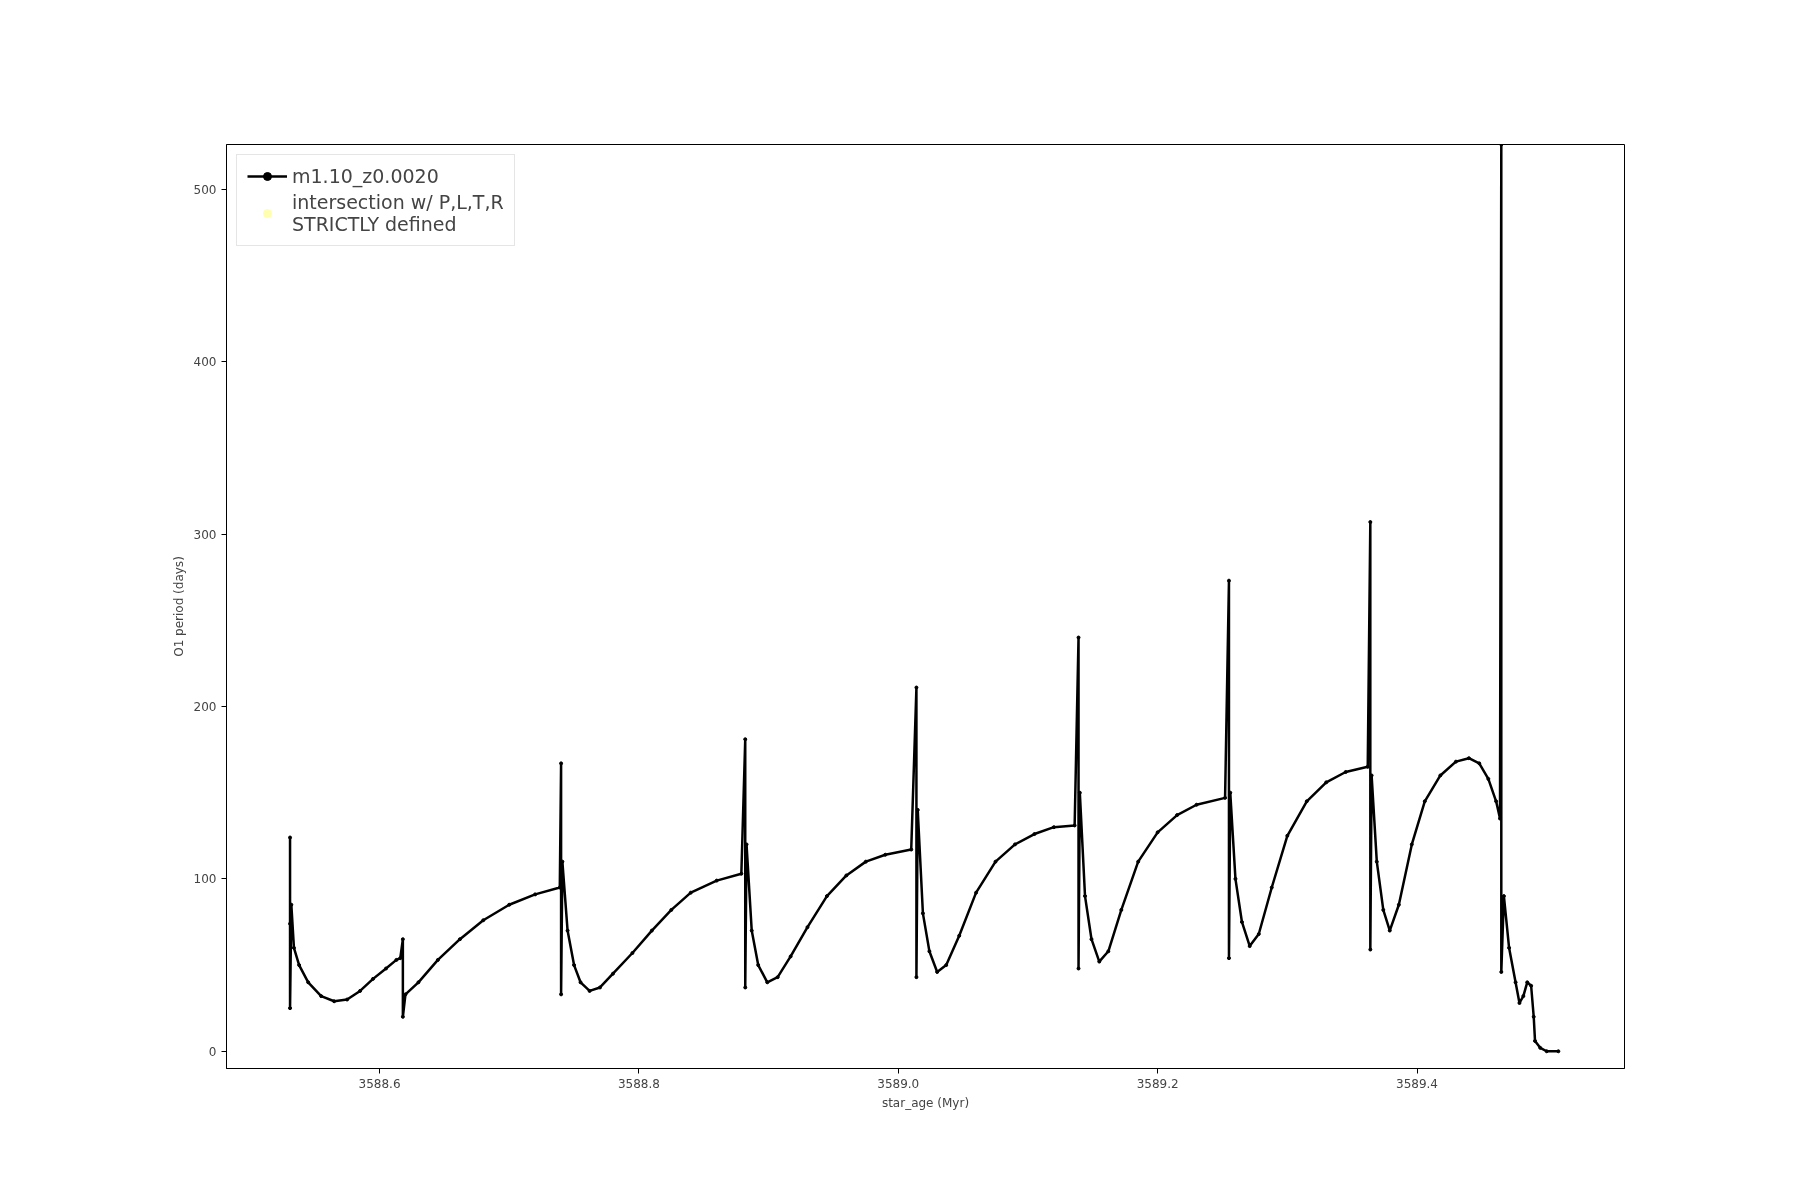  What do you see at coordinates (379, 1083) in the screenshot?
I see `x-tick-label: 3588.6` at bounding box center [379, 1083].